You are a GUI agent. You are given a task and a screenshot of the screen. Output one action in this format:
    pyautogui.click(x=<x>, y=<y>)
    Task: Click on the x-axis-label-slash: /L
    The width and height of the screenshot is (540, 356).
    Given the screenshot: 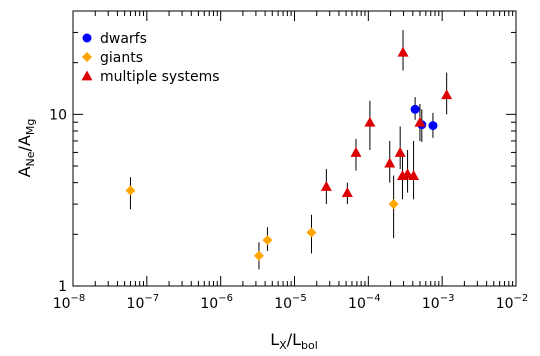 What is the action you would take?
    pyautogui.click(x=294, y=339)
    